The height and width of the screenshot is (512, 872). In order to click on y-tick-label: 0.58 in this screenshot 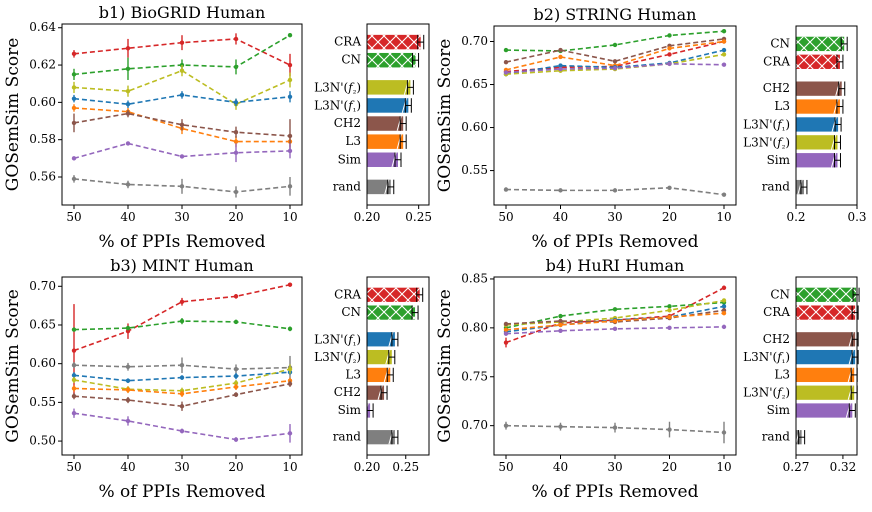, I will do `click(42, 139)`.